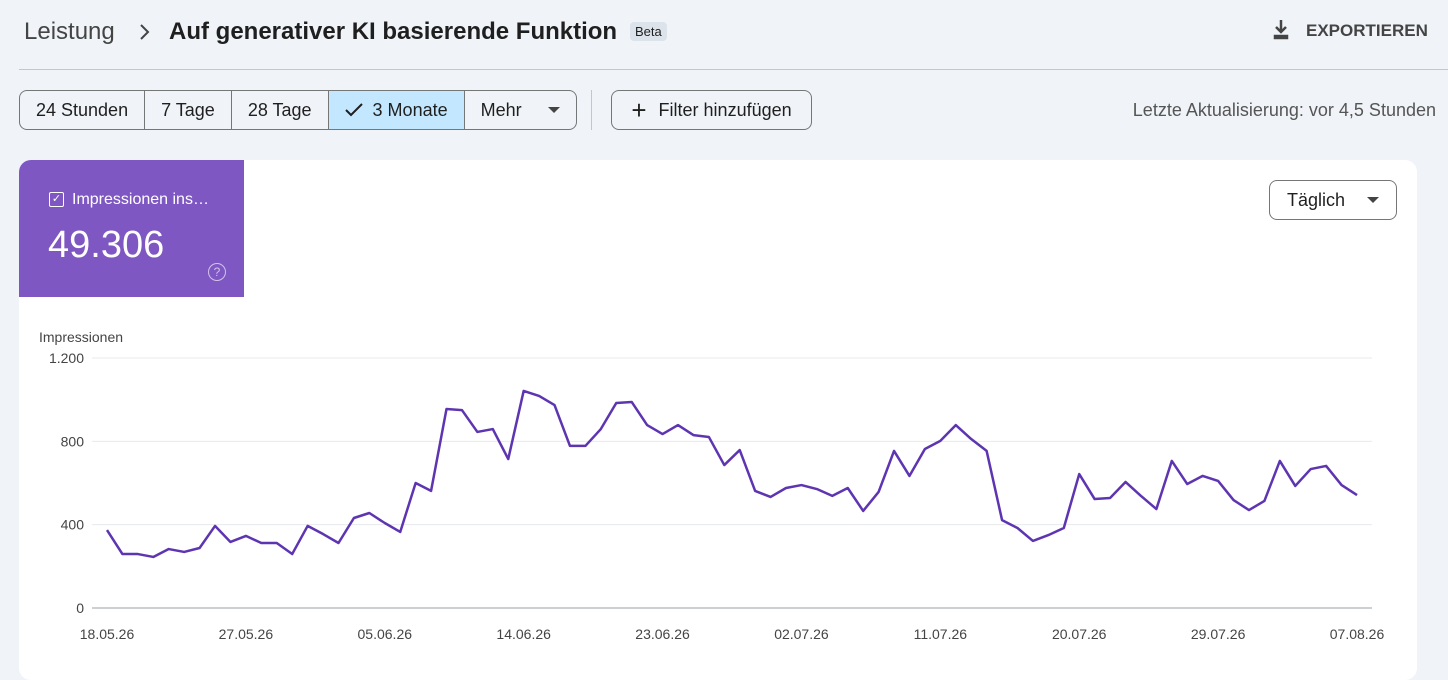 The image size is (1448, 680). I want to click on checkbox: ✓, so click(56, 199).